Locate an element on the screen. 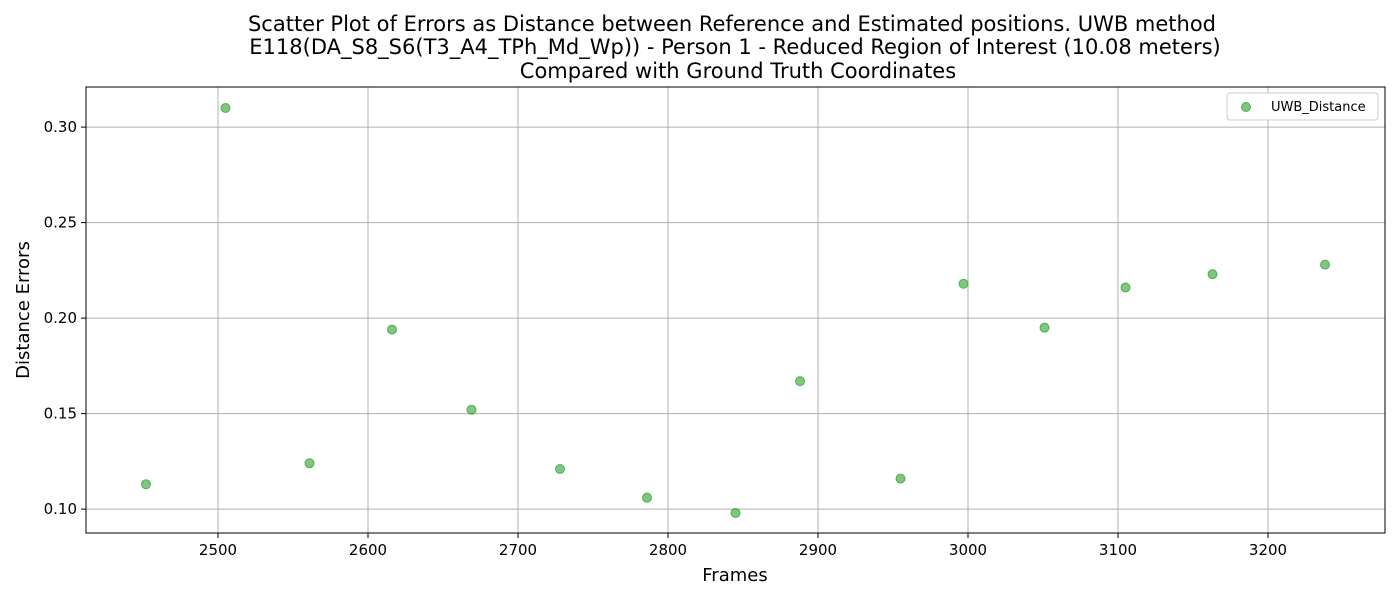 This screenshot has width=1400, height=600. legend: UWB_Distance is located at coordinates (1302, 106).